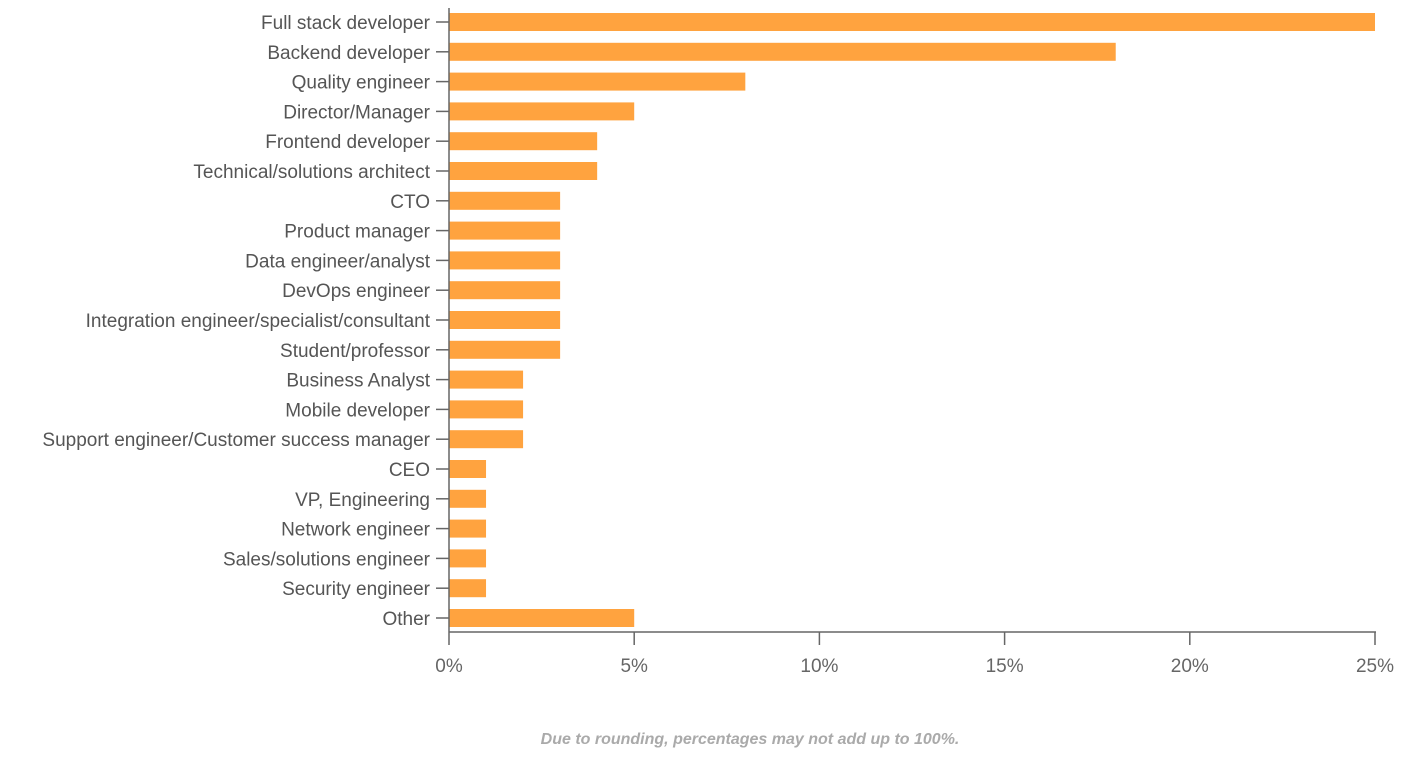  I want to click on category-label: Director/Manager, so click(356, 112).